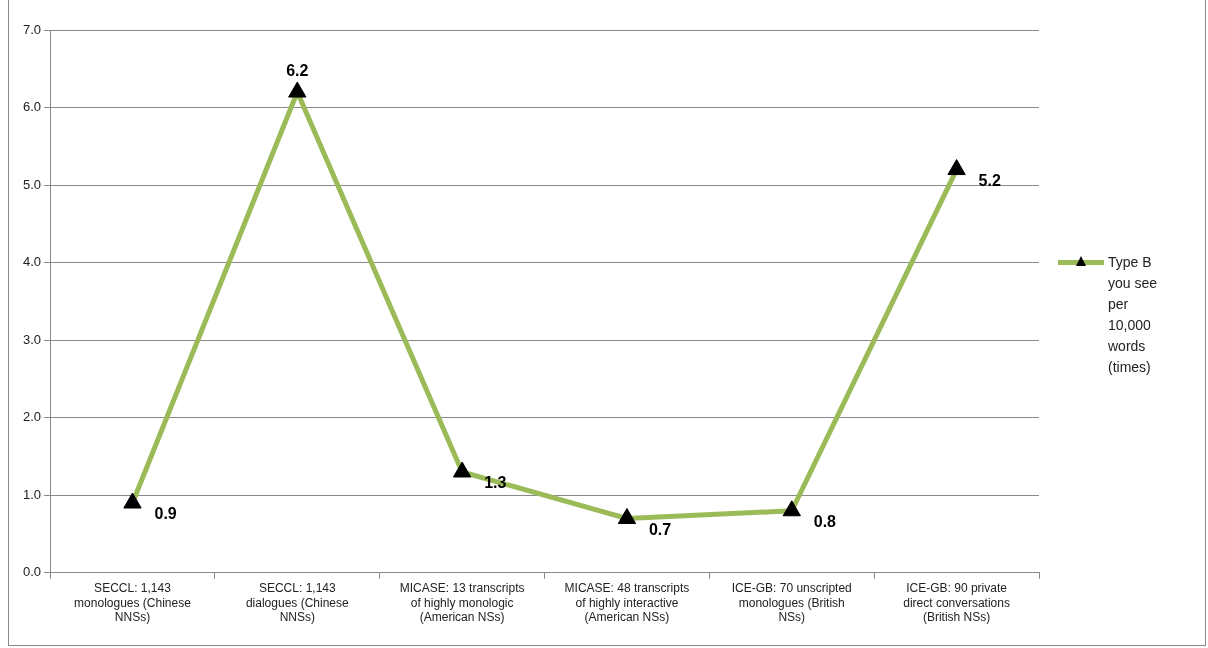  What do you see at coordinates (32, 262) in the screenshot?
I see `y-tick-label: 4.0` at bounding box center [32, 262].